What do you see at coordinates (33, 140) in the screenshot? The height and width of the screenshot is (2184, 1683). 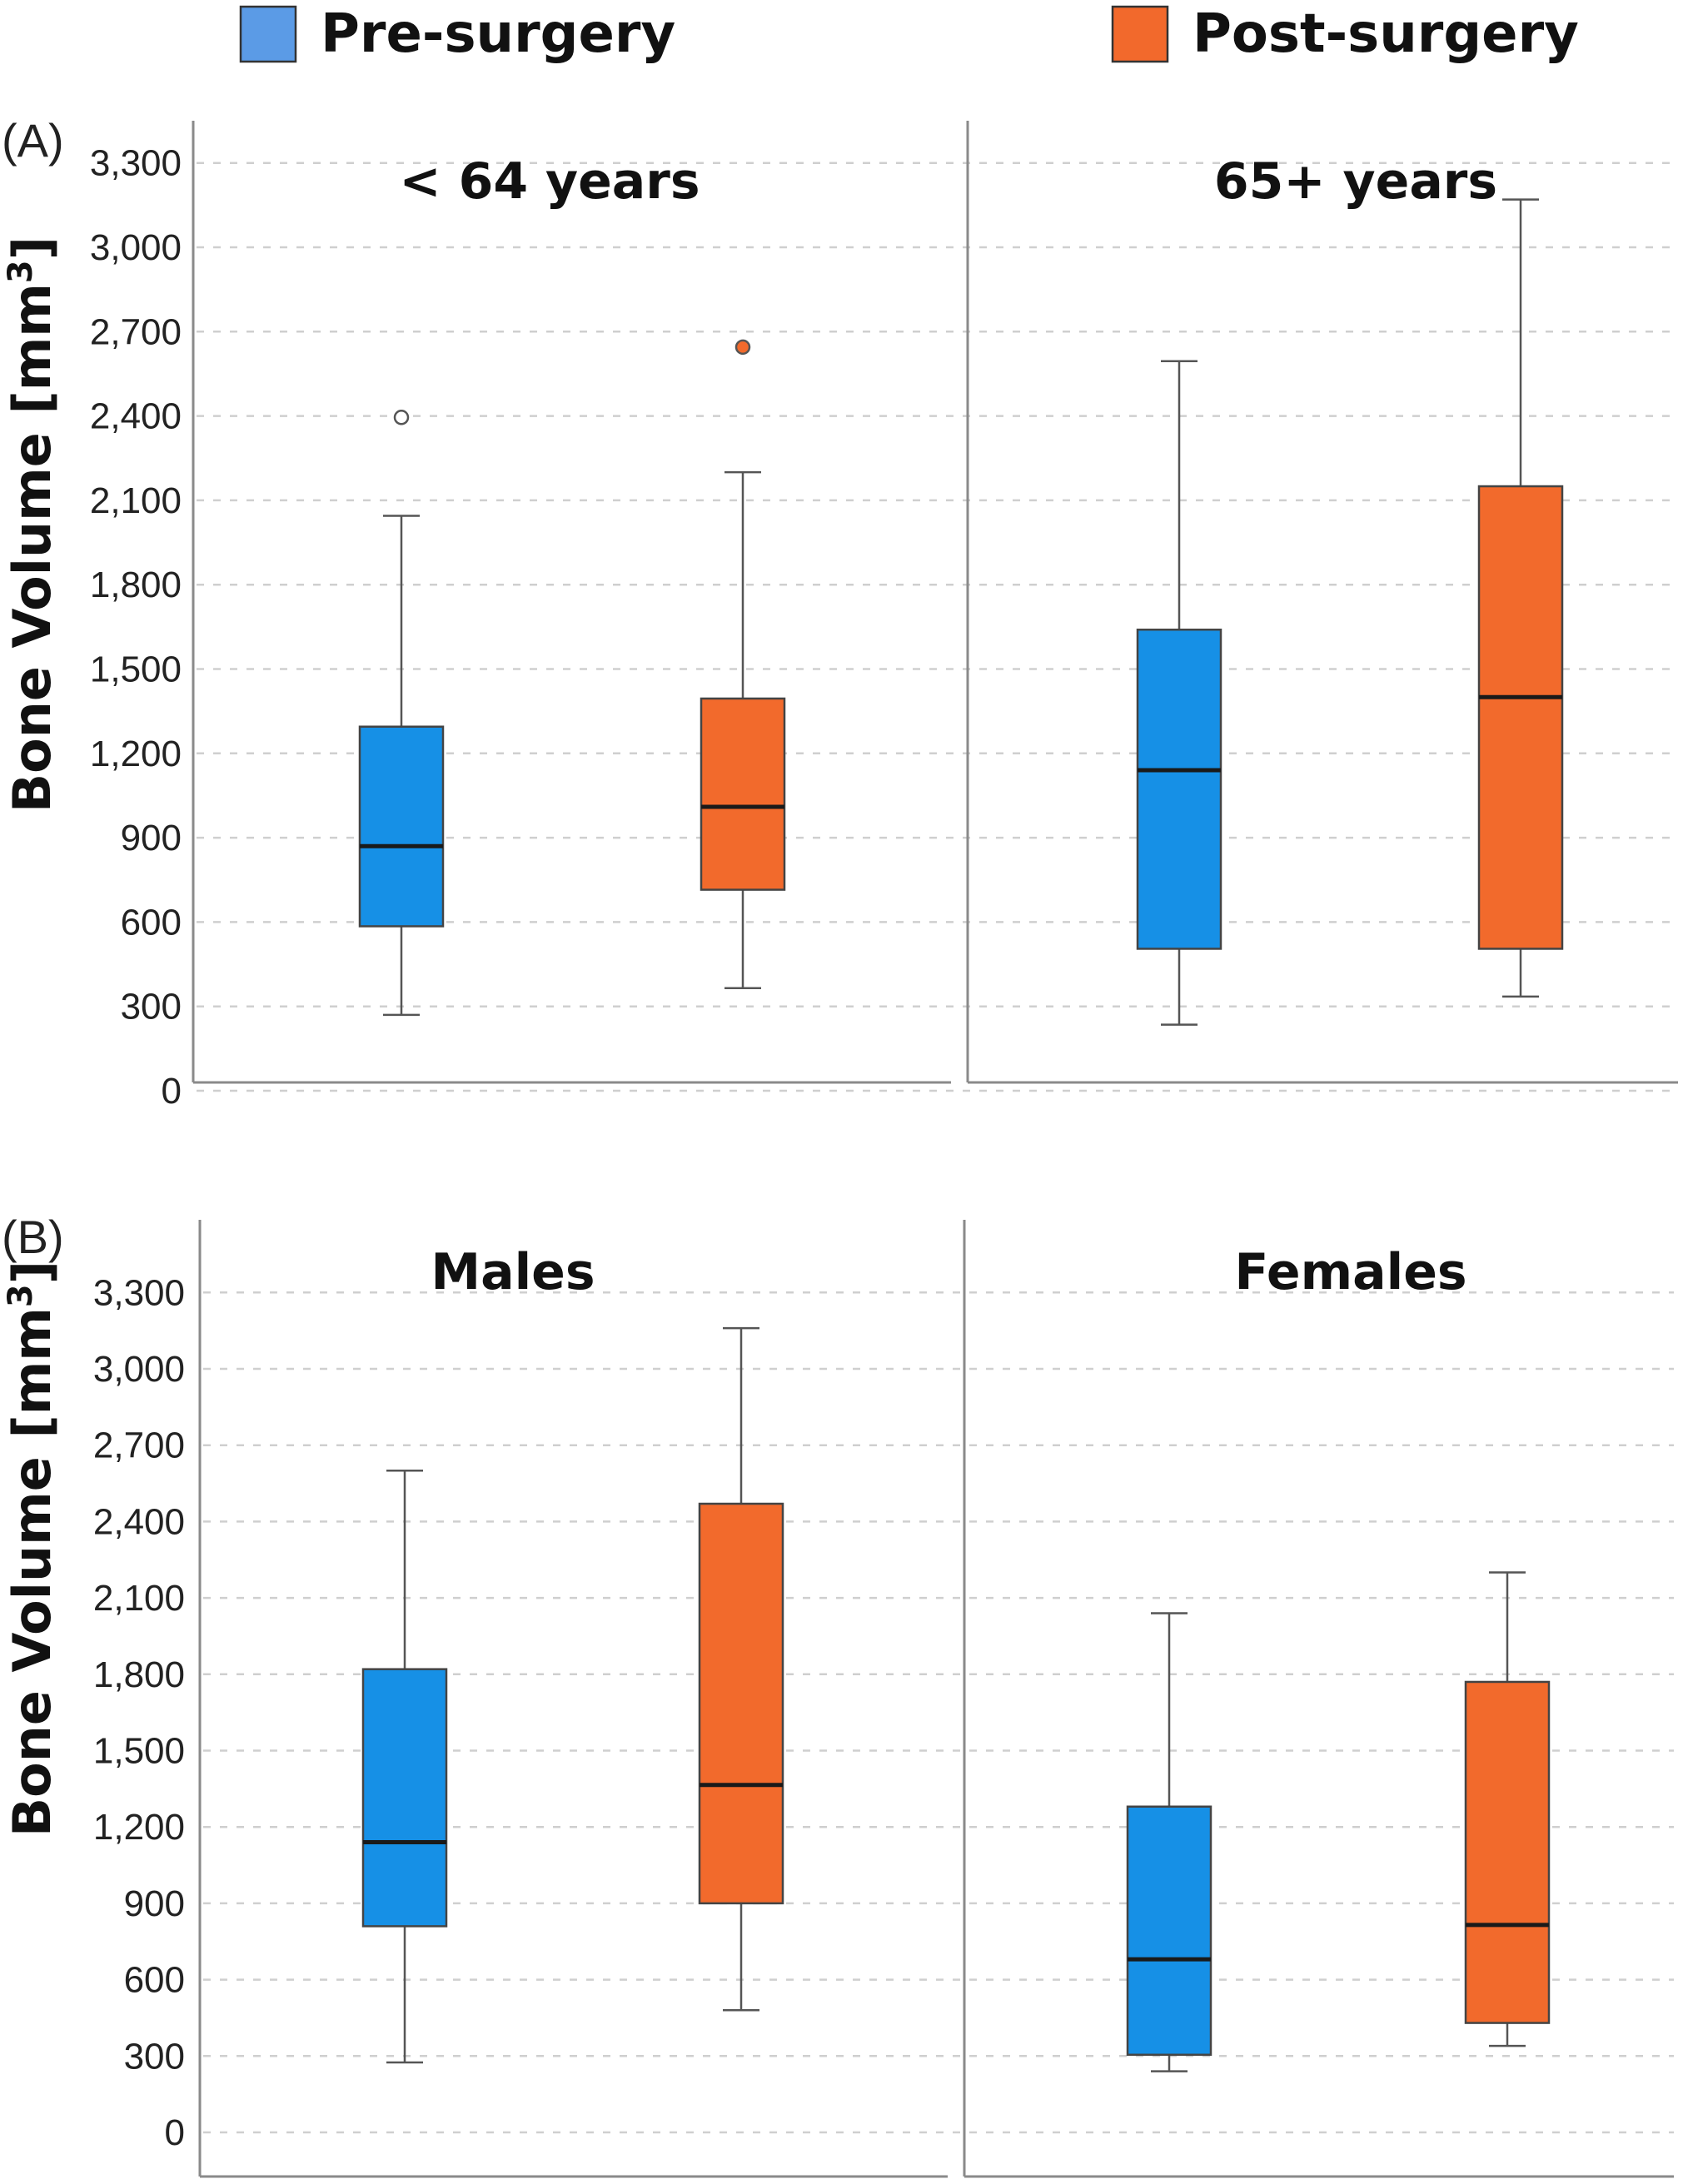 I see `panel-a-label: (A)` at bounding box center [33, 140].